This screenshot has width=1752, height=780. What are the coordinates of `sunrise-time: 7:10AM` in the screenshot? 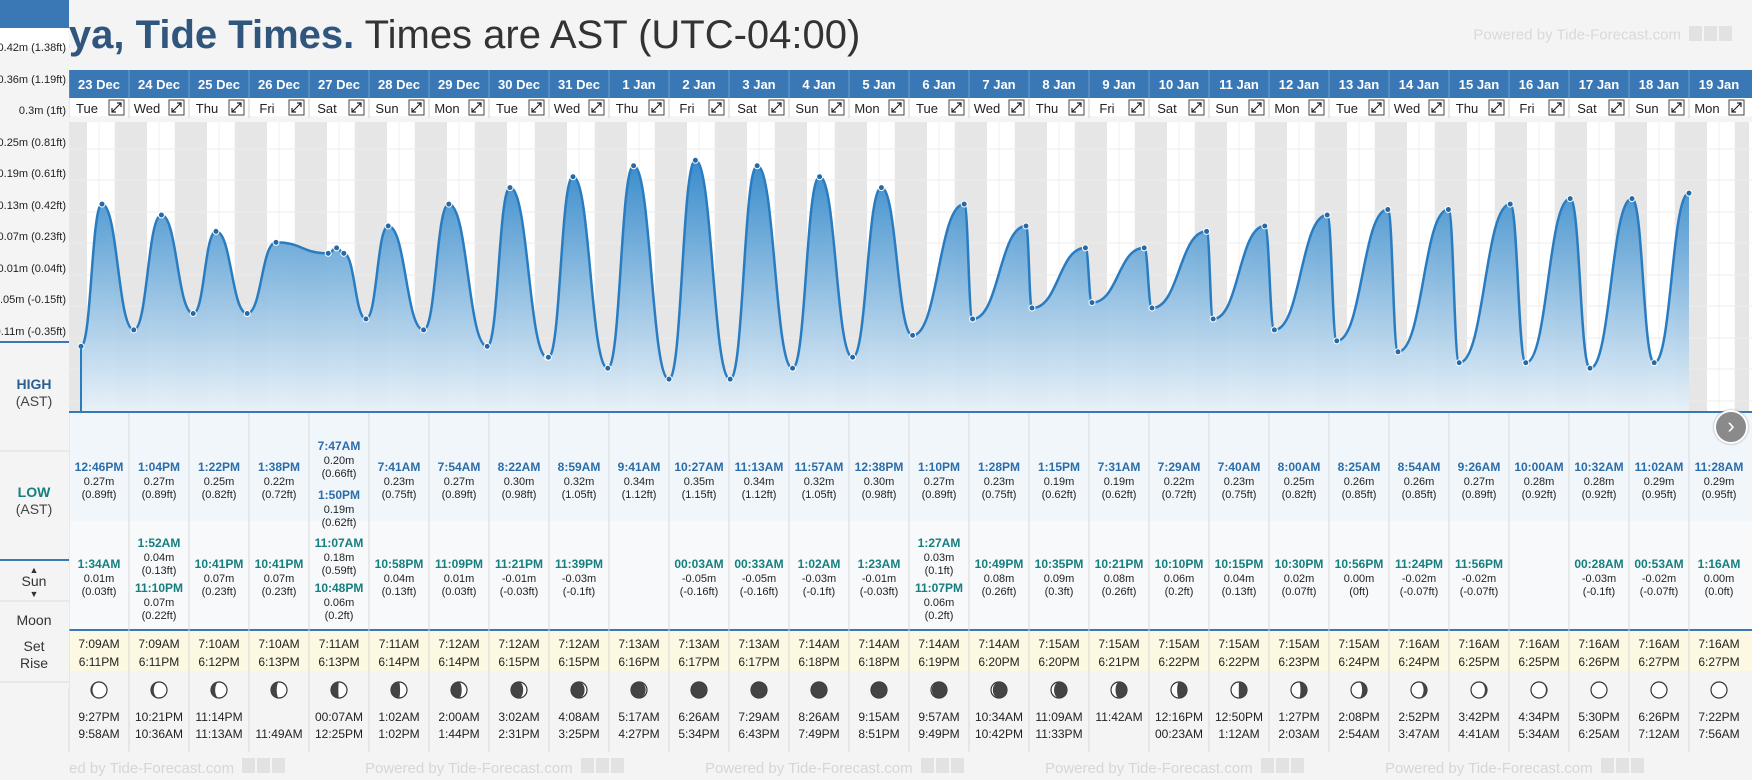 It's located at (278, 644).